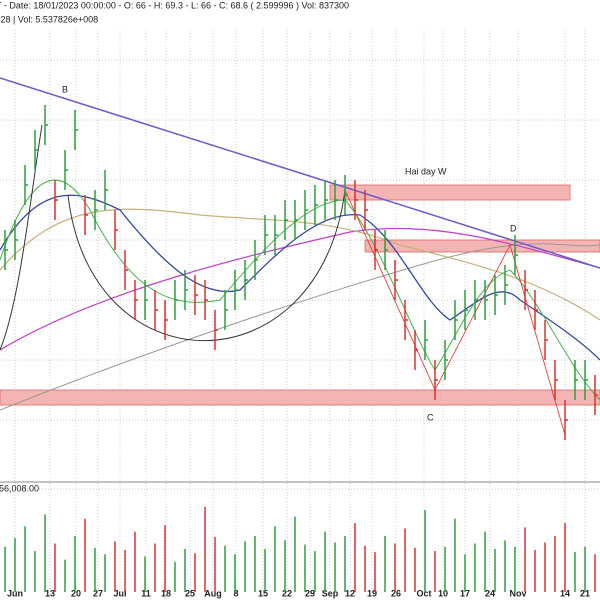  What do you see at coordinates (98, 593) in the screenshot?
I see `x-tick-label: 27` at bounding box center [98, 593].